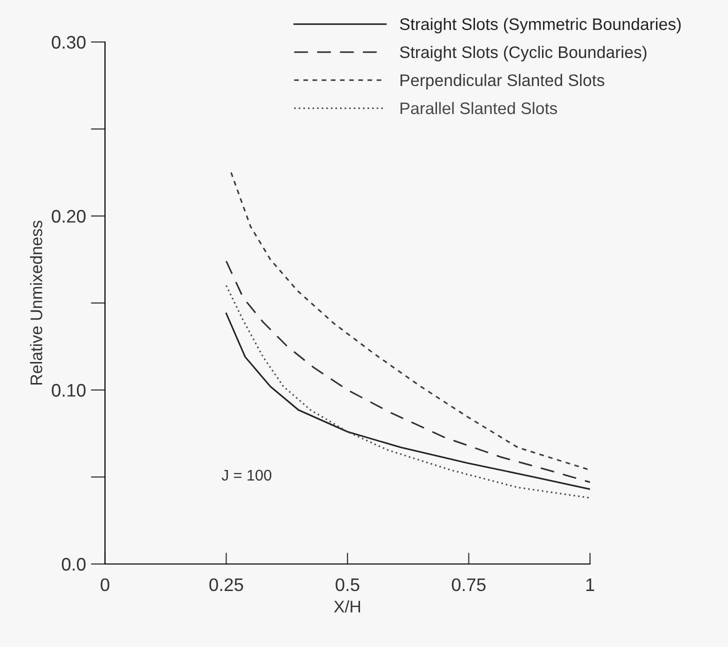 The height and width of the screenshot is (647, 728). I want to click on y-tick-label: 0.10, so click(69, 390).